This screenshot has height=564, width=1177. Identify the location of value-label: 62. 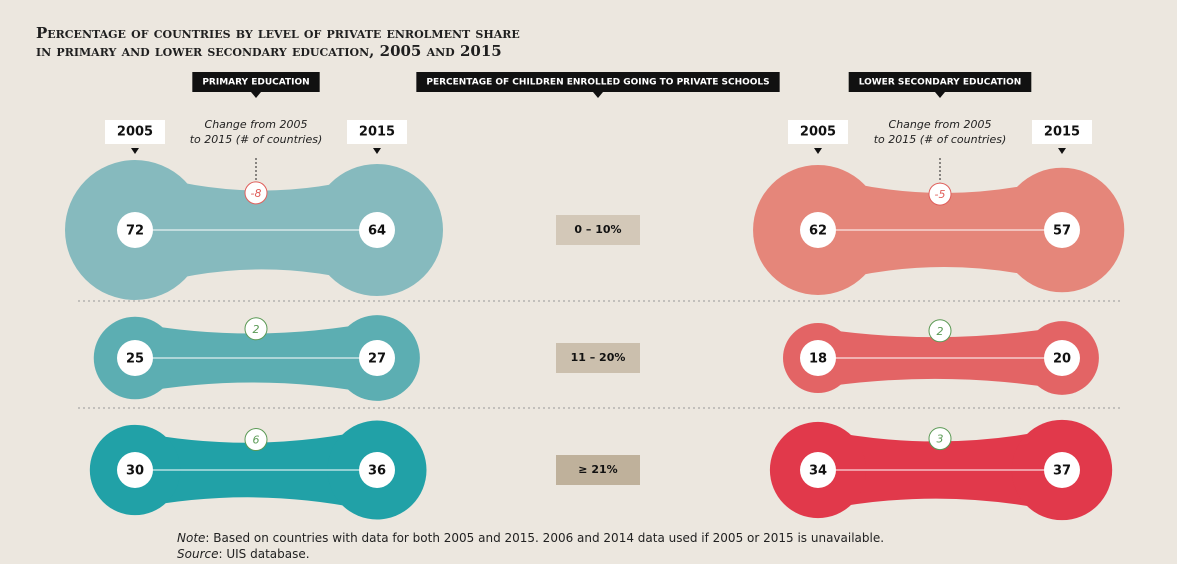
(818, 231).